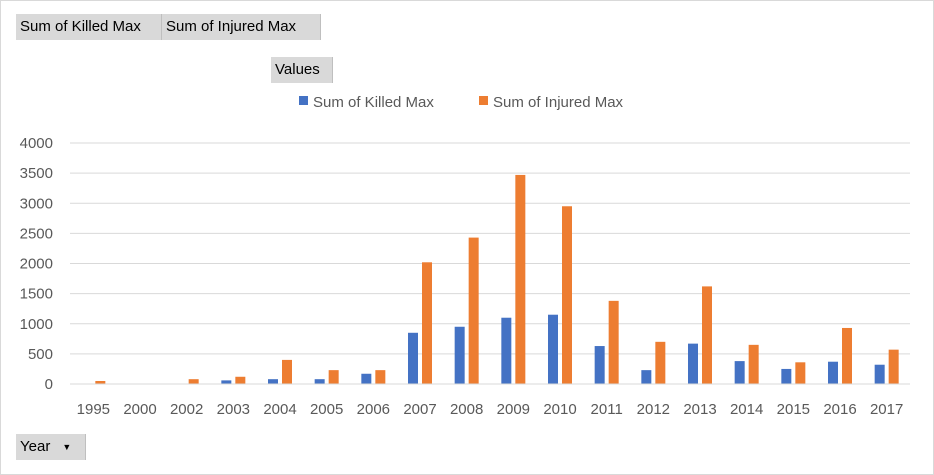  Describe the element at coordinates (419, 409) in the screenshot. I see `x-tick-label: 2007` at that location.